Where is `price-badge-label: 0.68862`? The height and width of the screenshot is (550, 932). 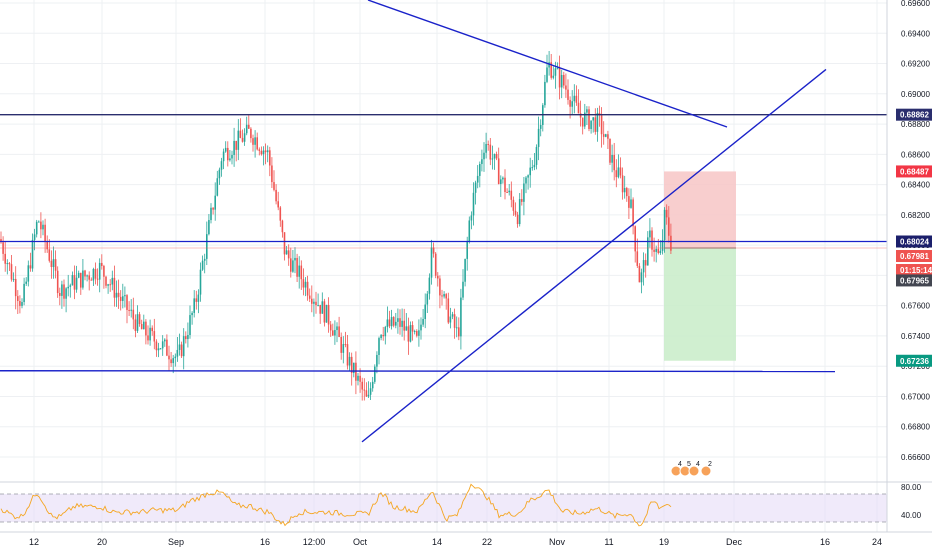
price-badge-label: 0.68862 is located at coordinates (914, 115).